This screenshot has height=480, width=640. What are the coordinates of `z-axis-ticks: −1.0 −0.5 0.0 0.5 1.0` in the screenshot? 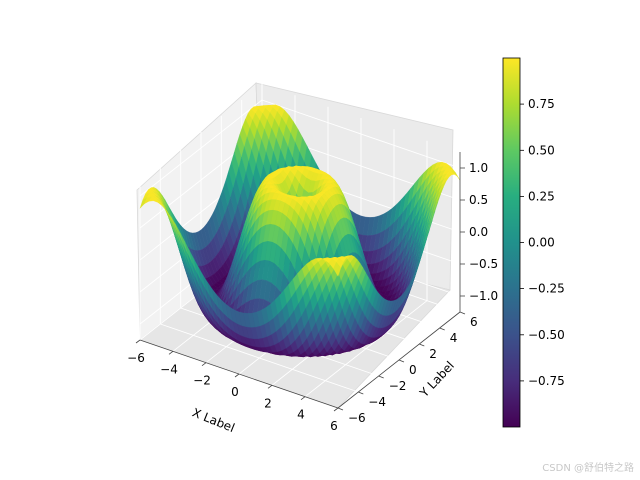 It's located at (479, 232).